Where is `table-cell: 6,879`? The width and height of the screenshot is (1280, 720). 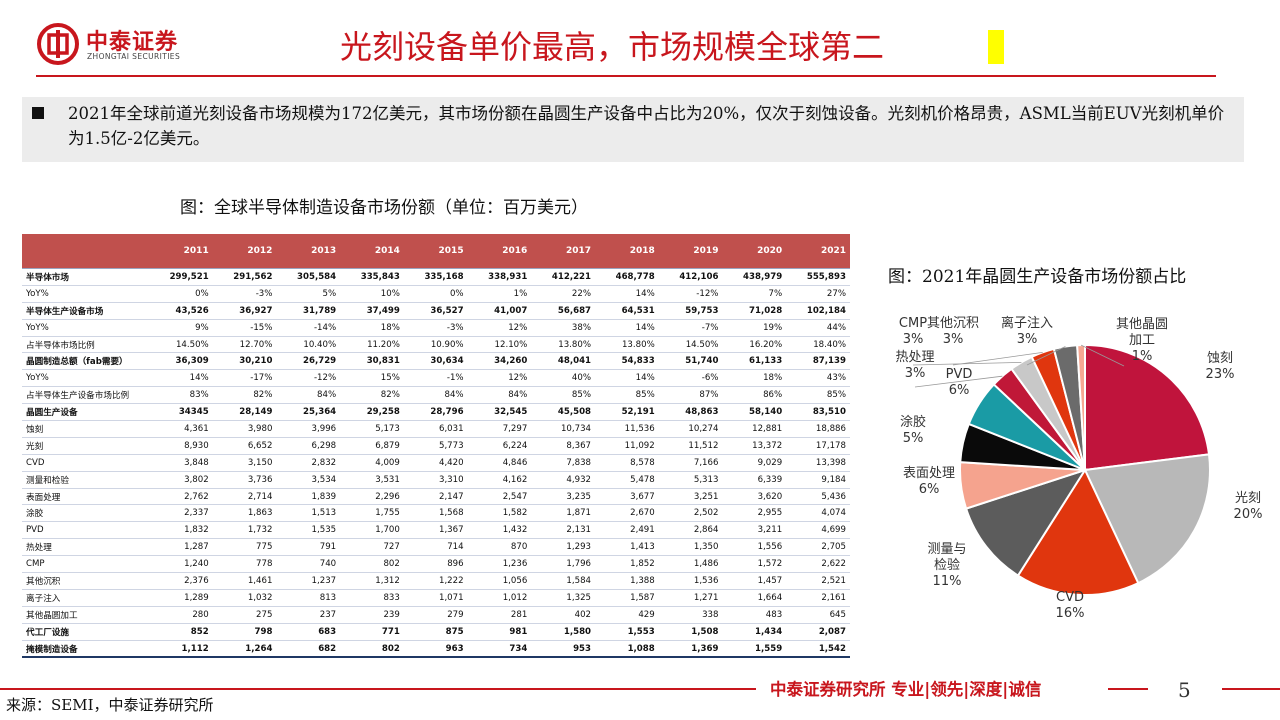 table-cell: 6,879 is located at coordinates (372, 446).